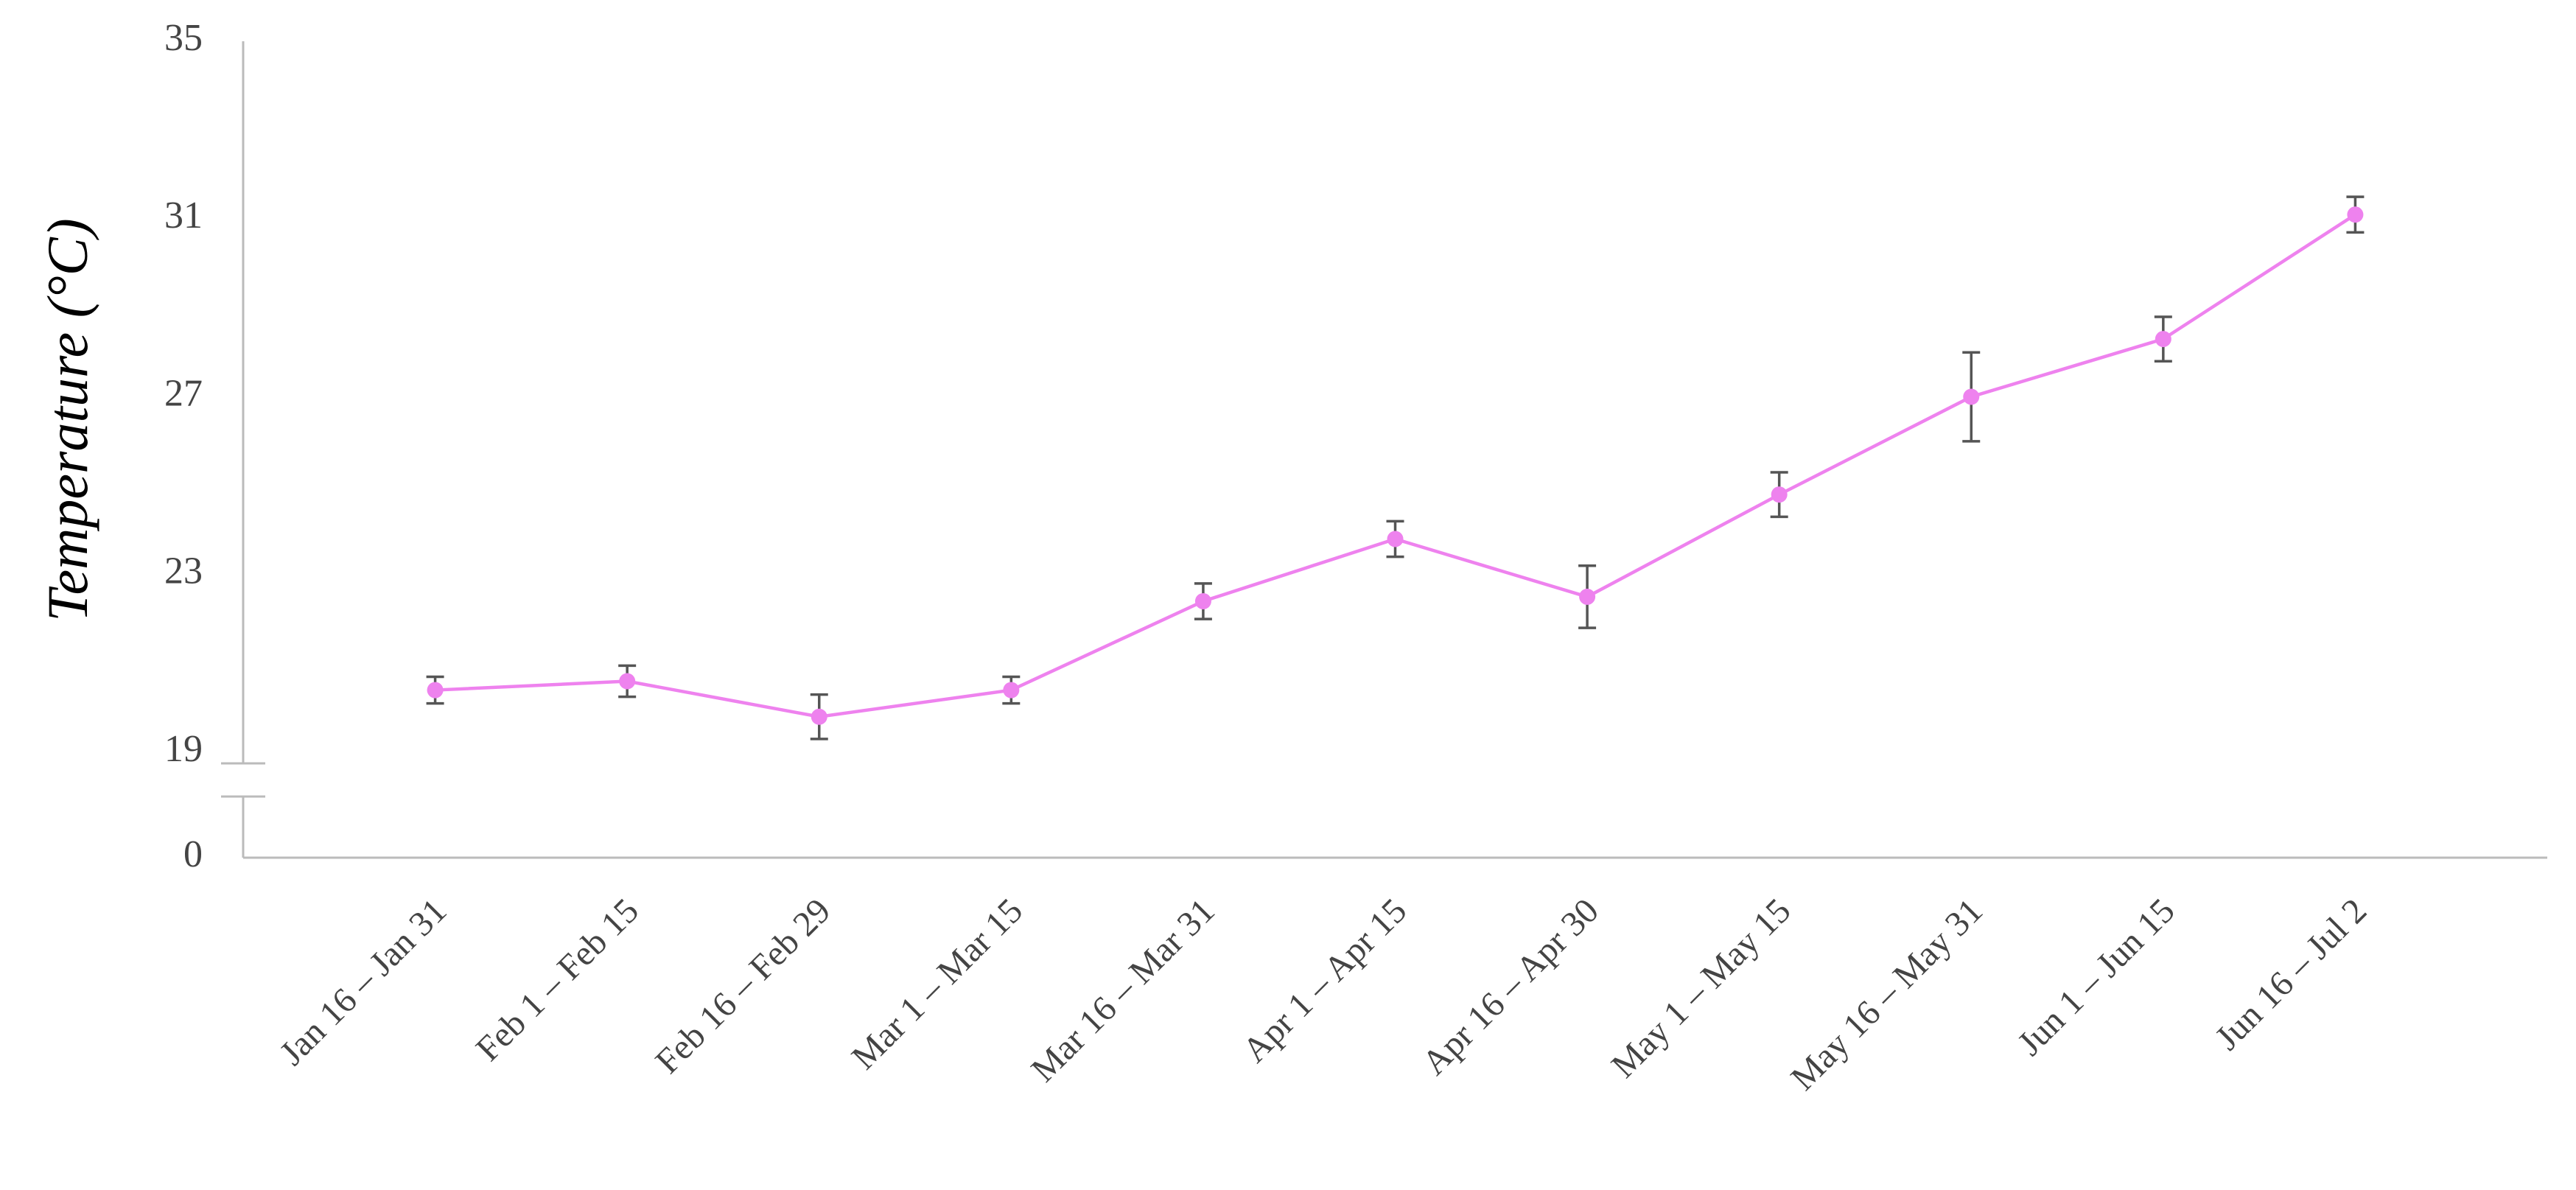 The width and height of the screenshot is (2576, 1190). Describe the element at coordinates (2291, 974) in the screenshot. I see `x-tick-label: Jun 16 – Jul 2` at that location.